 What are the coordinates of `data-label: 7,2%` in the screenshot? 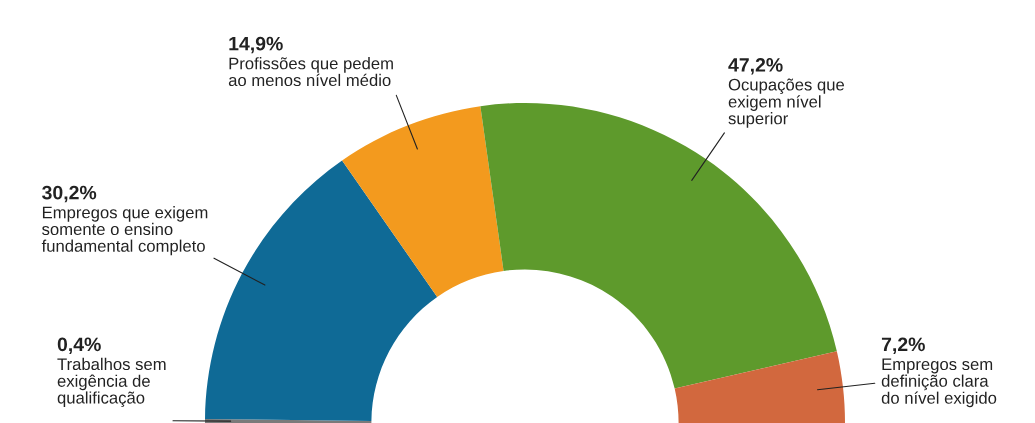 It's located at (903, 346).